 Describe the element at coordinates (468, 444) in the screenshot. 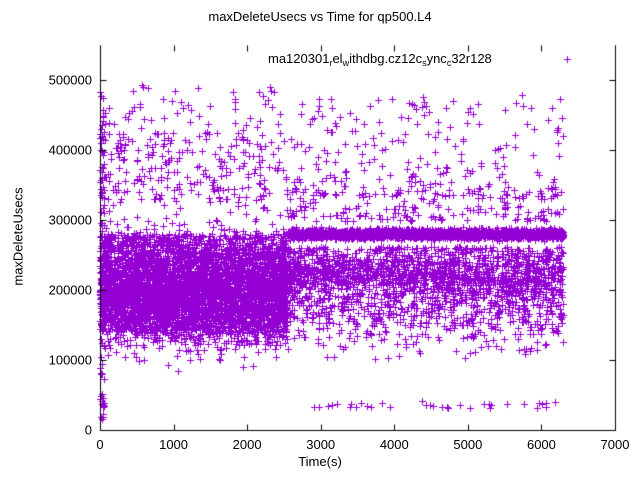

I see `x-tick-label: 5000` at that location.